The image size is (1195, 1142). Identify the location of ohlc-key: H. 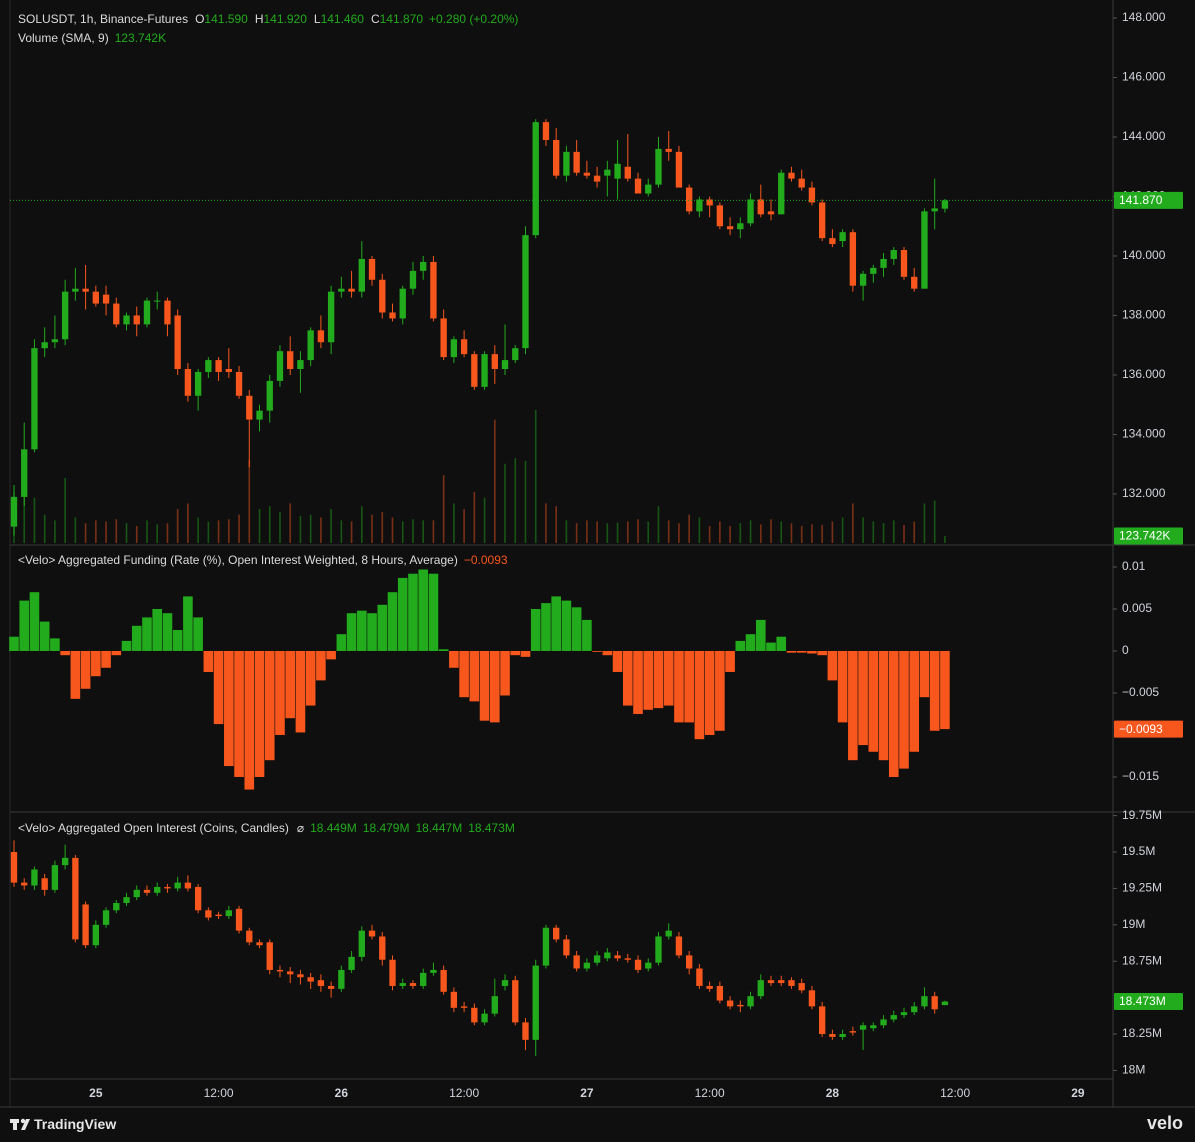
(259, 19).